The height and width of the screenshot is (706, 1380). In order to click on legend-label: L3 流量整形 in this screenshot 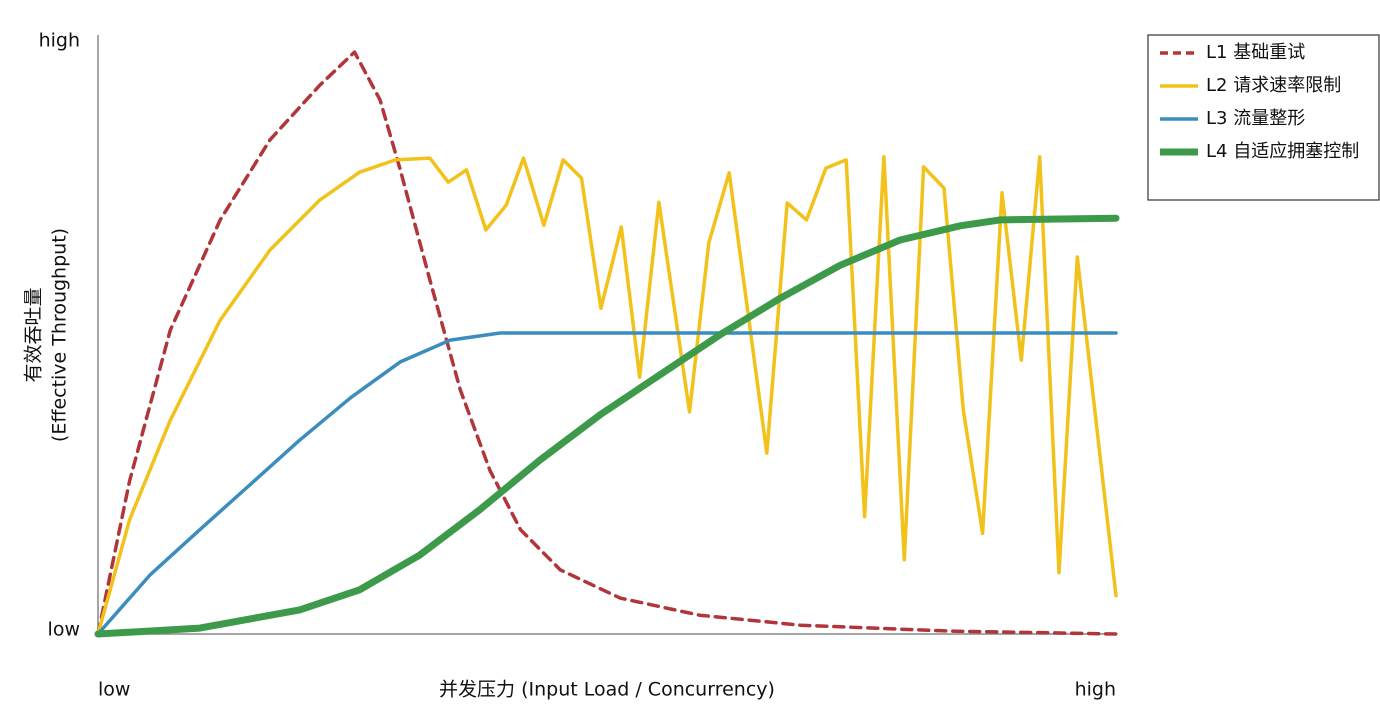, I will do `click(1255, 118)`.